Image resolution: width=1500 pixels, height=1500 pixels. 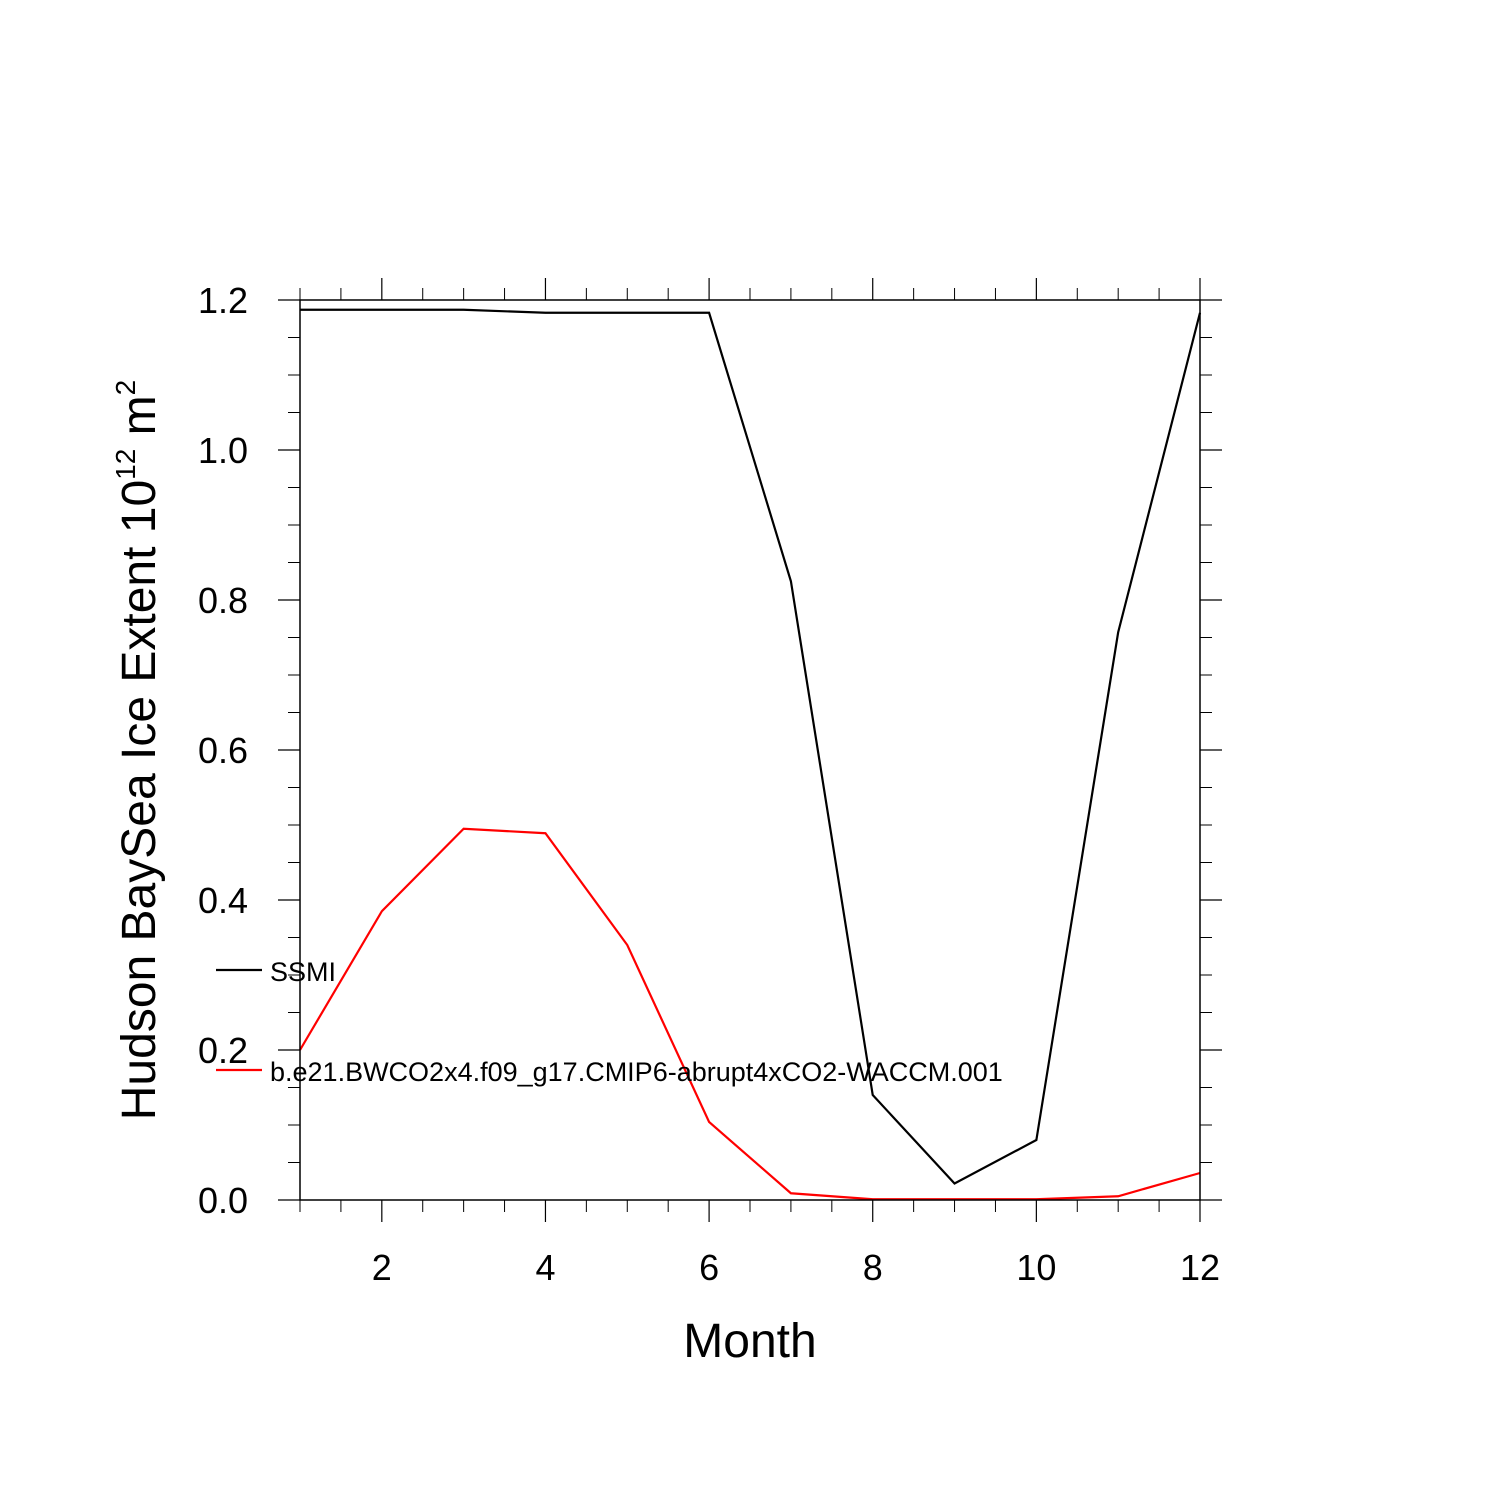 I want to click on y-axis-title-prefix: Hudson BaySea Ice Extent 10, so click(x=139, y=800).